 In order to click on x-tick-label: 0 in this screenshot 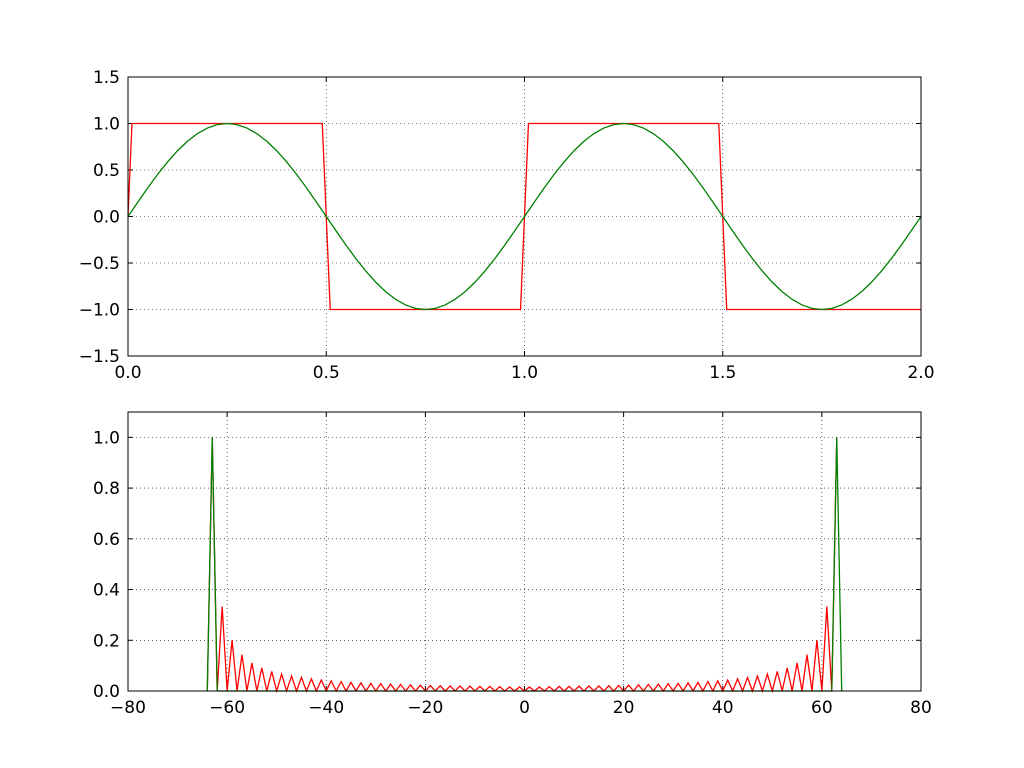, I will do `click(524, 708)`.